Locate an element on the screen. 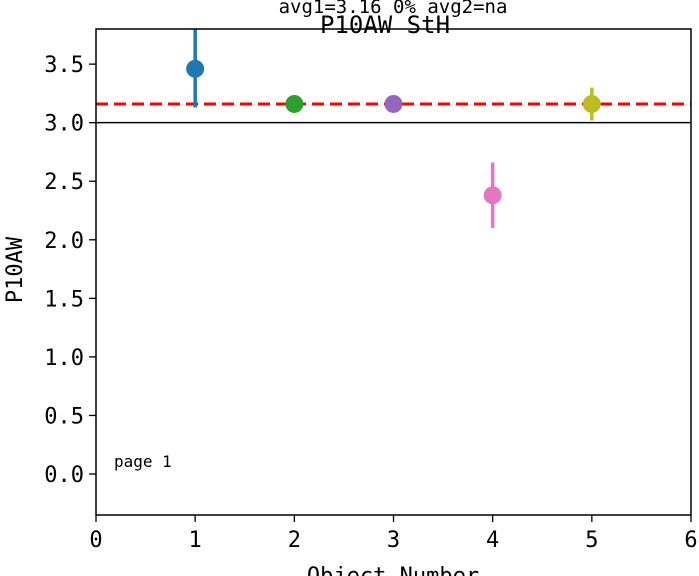 This screenshot has width=699, height=576. page-annotation: page 1 is located at coordinates (143, 461).